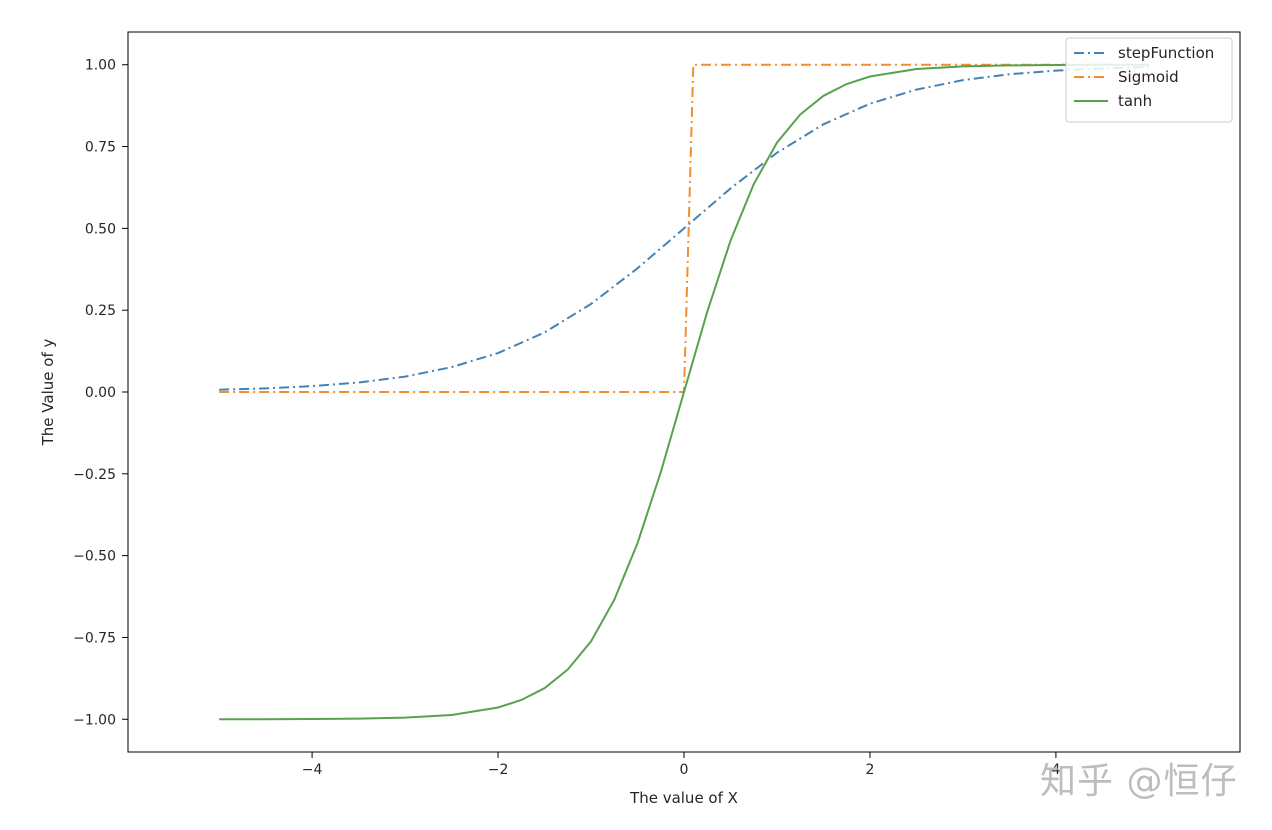  What do you see at coordinates (498, 770) in the screenshot?
I see `x-tick-label: −2` at bounding box center [498, 770].